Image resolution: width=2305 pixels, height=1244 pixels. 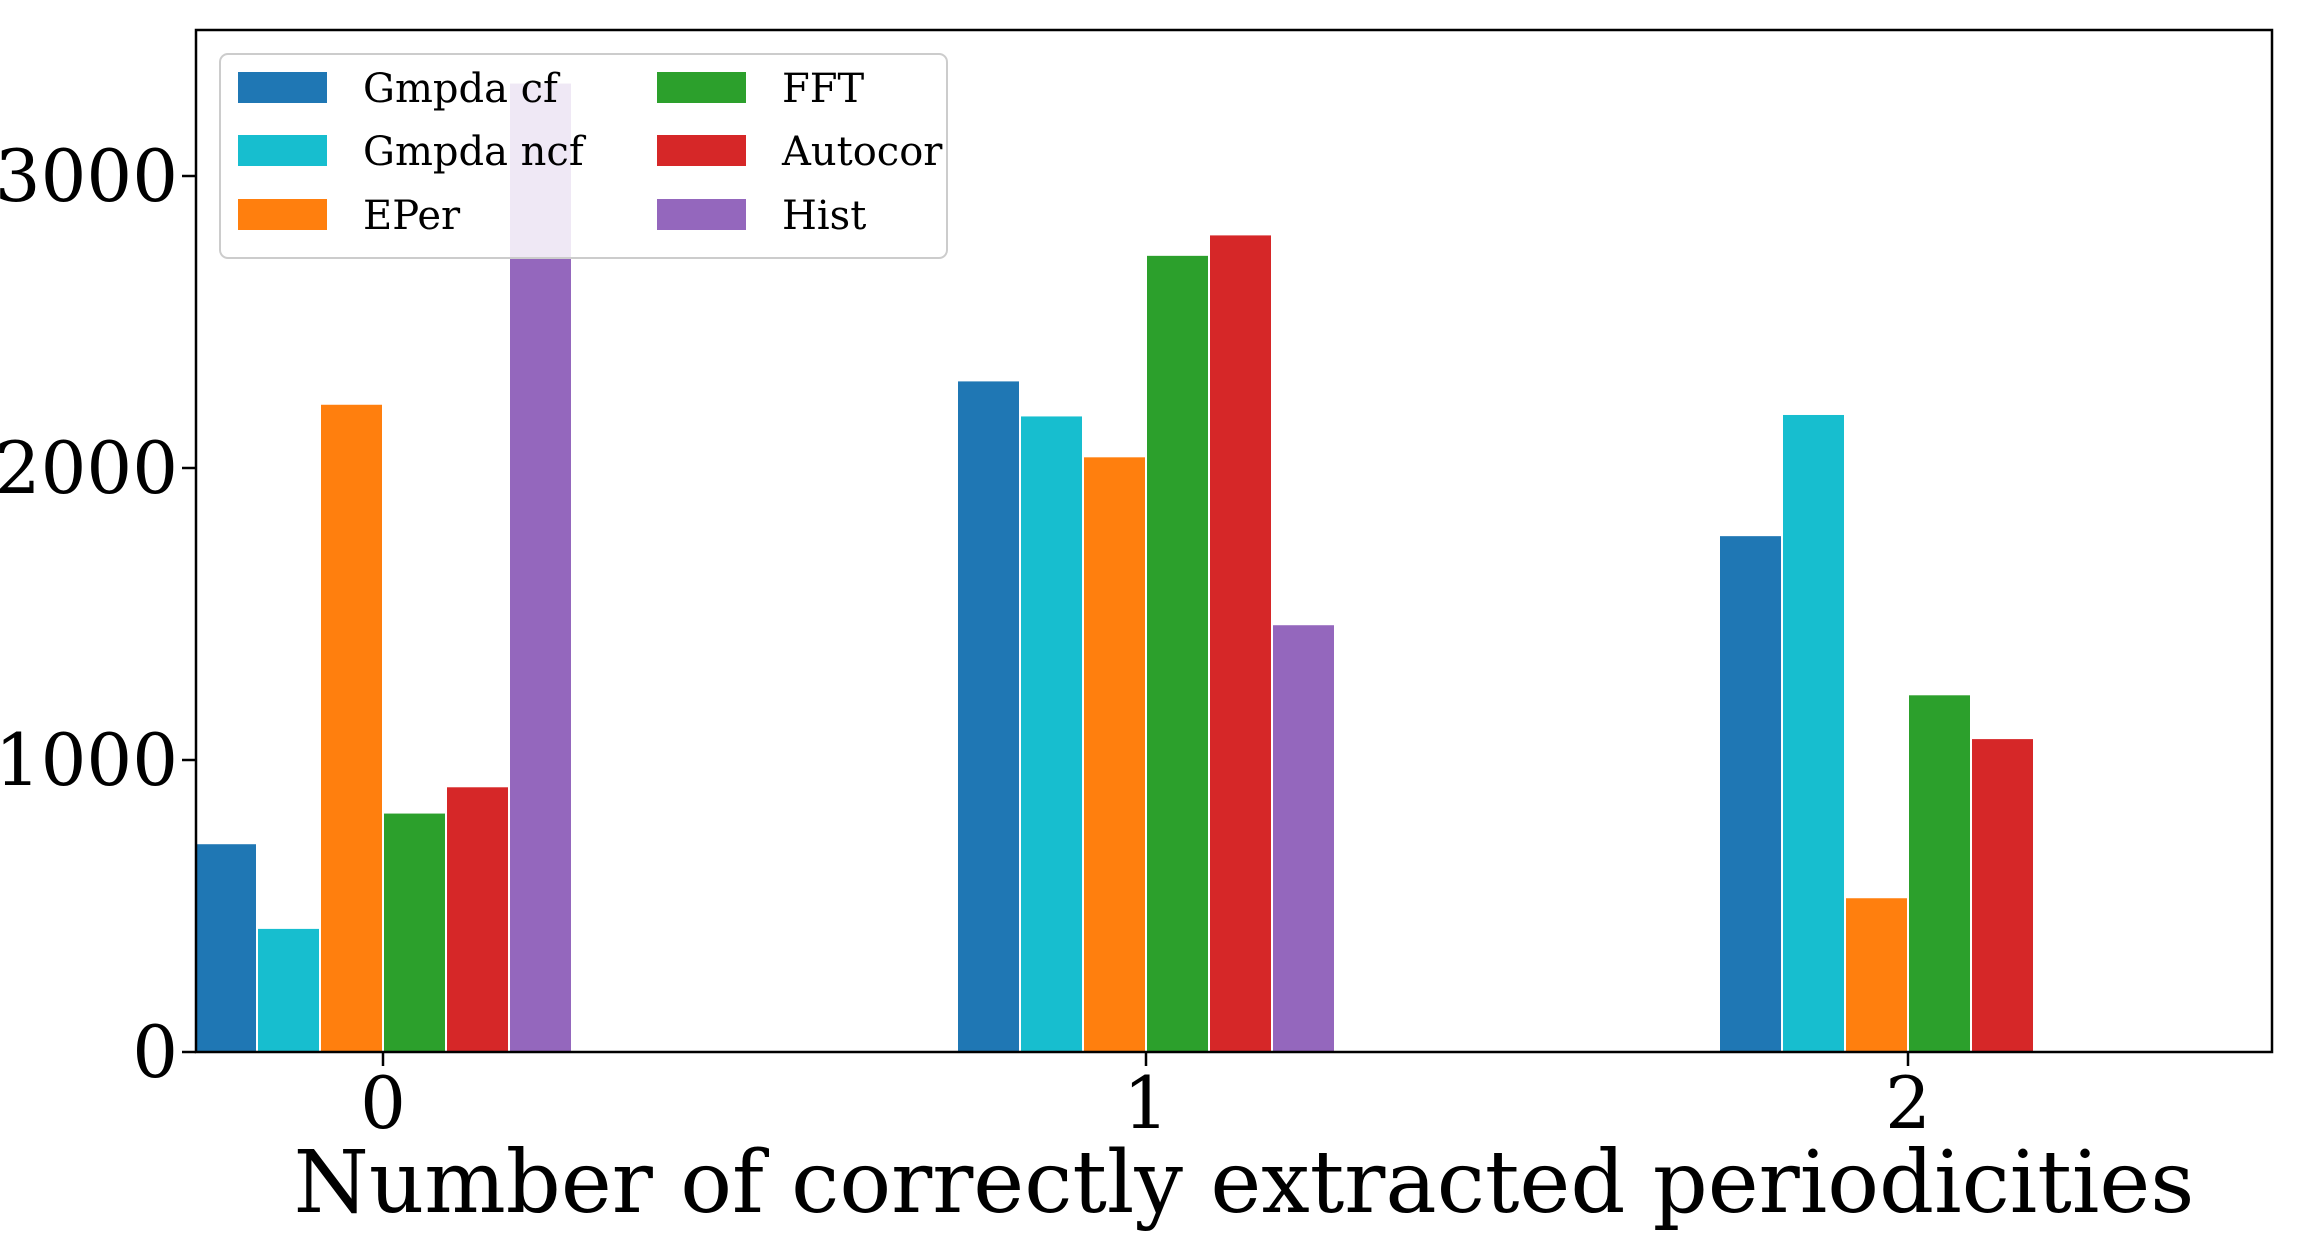 What do you see at coordinates (1146, 1103) in the screenshot?
I see `x-tick-label: 1` at bounding box center [1146, 1103].